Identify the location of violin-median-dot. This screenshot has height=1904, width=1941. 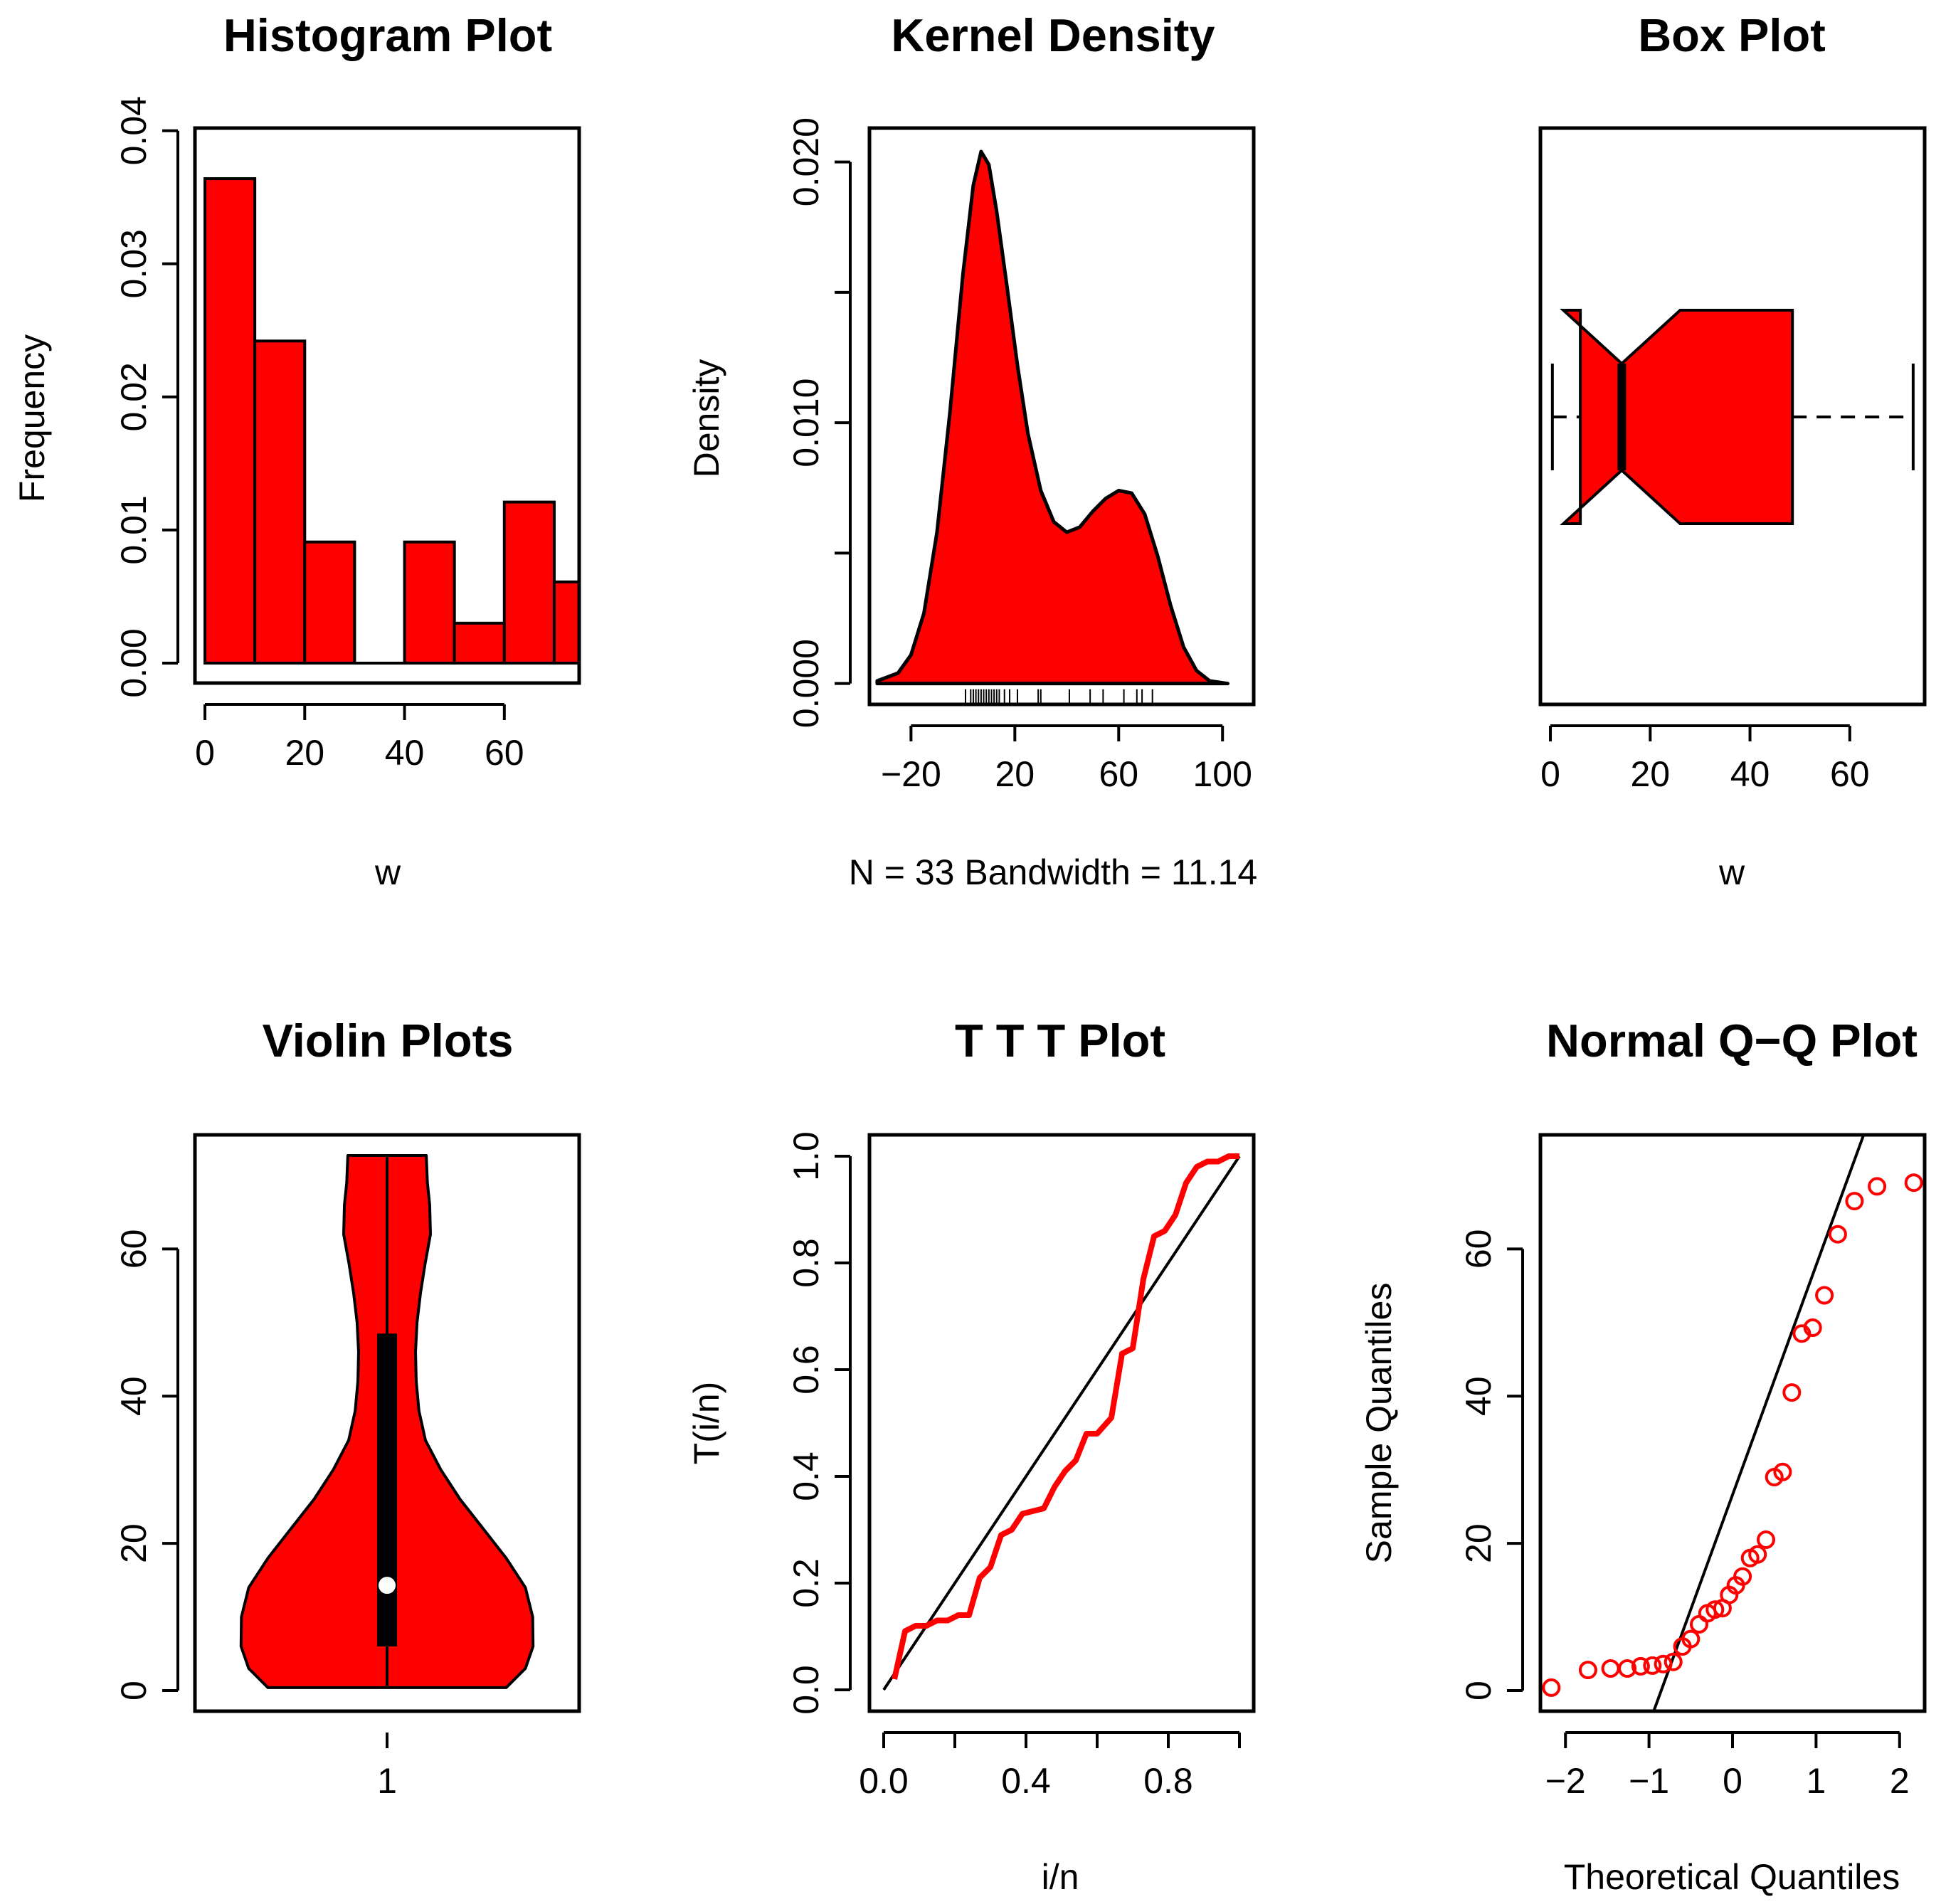
(387, 1585).